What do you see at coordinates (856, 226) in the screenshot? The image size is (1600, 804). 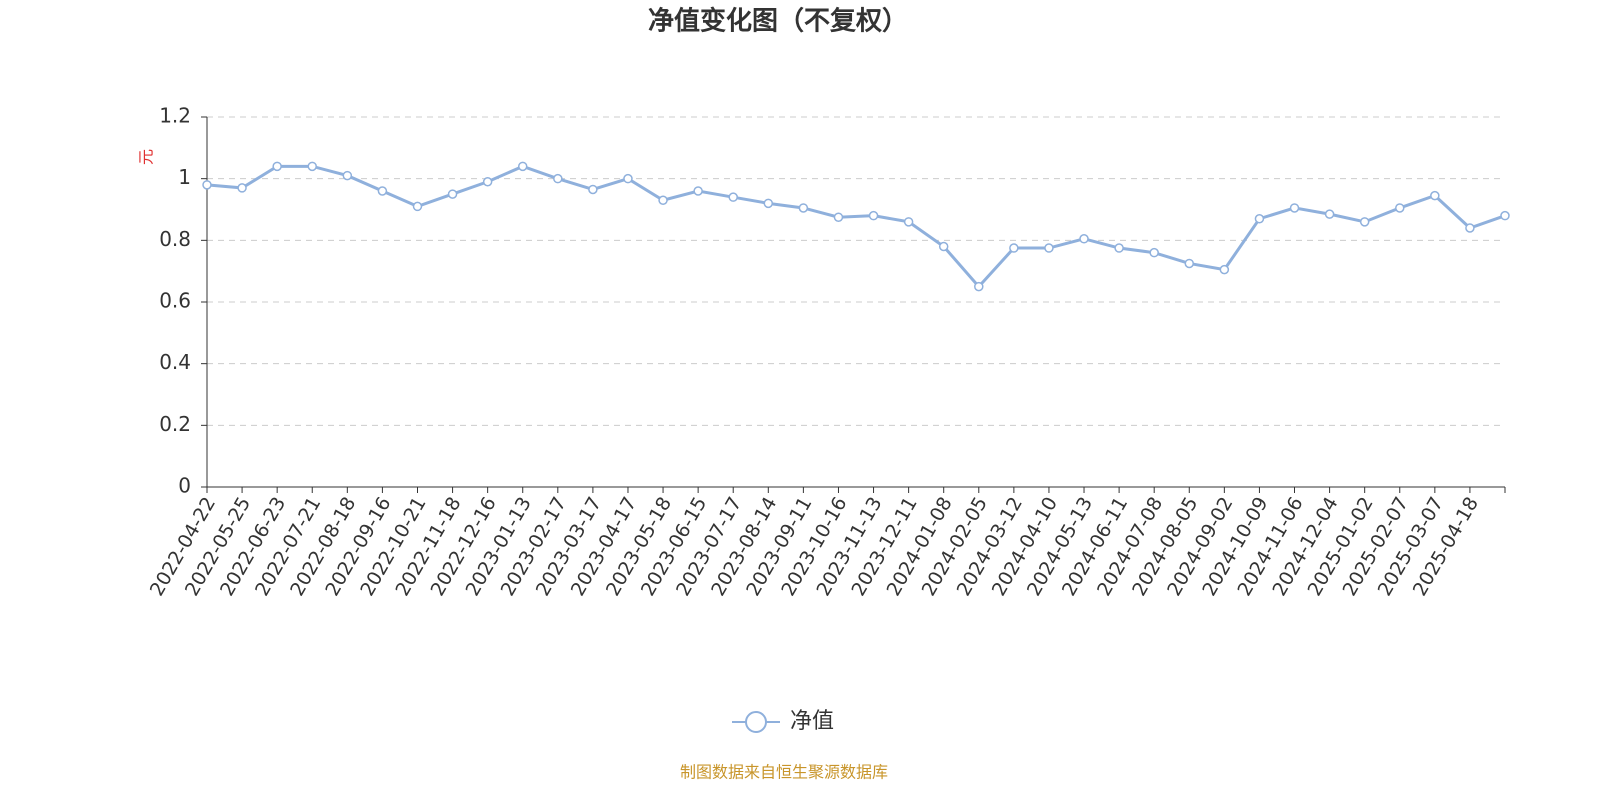 I see `series-line` at bounding box center [856, 226].